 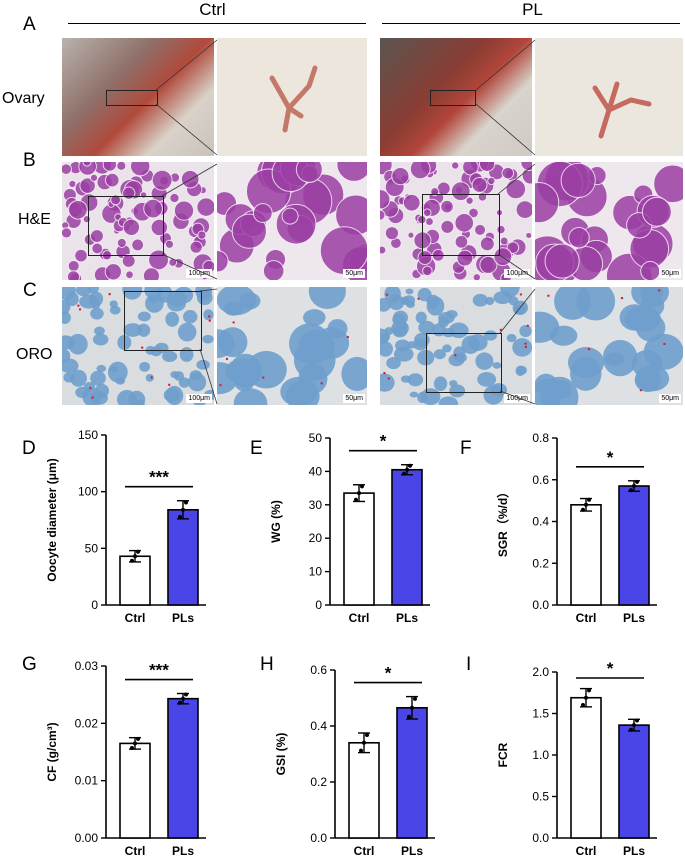 What do you see at coordinates (293, 99) in the screenshot?
I see `ovary-tissue-shape` at bounding box center [293, 99].